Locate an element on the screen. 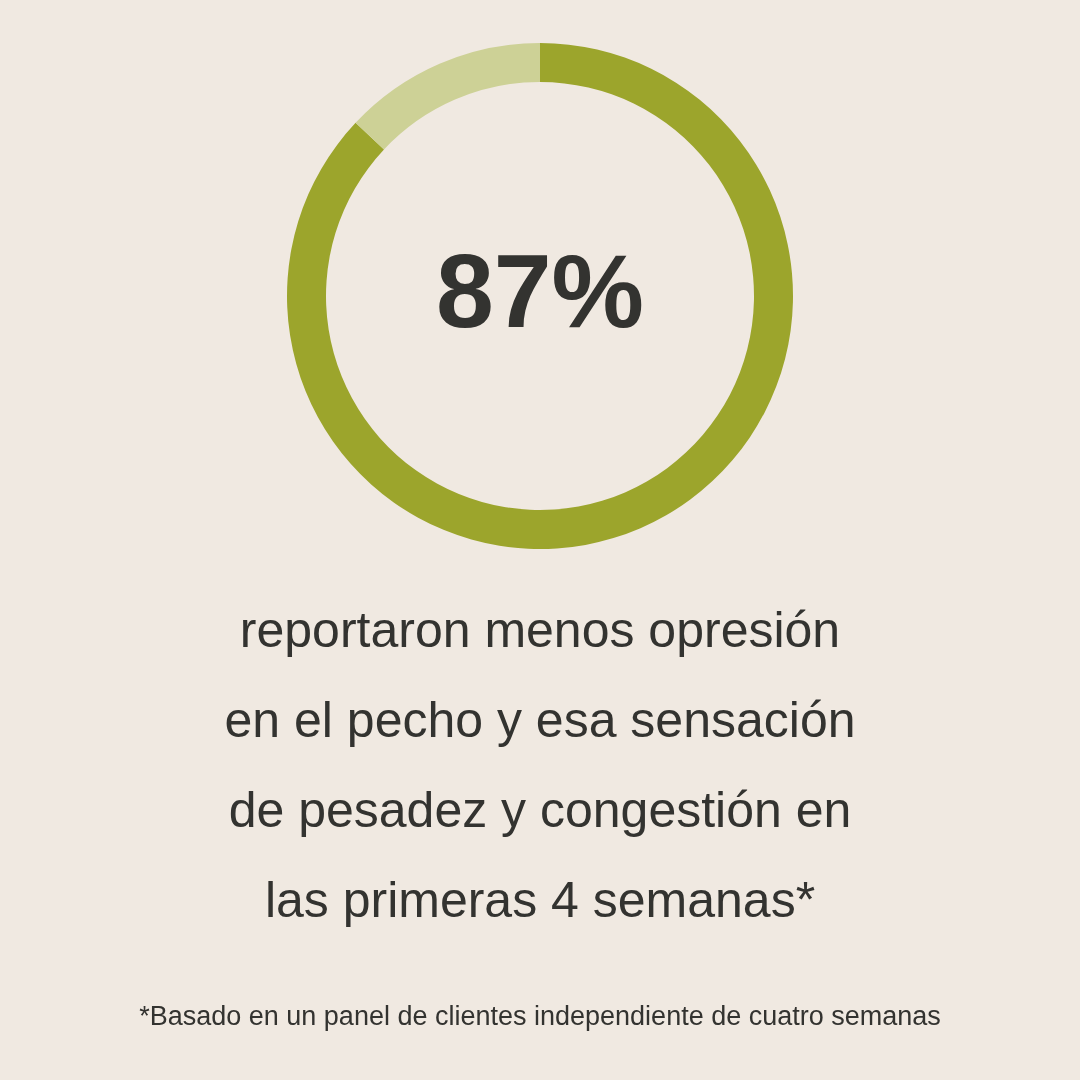  data-label: 87% is located at coordinates (540, 291).